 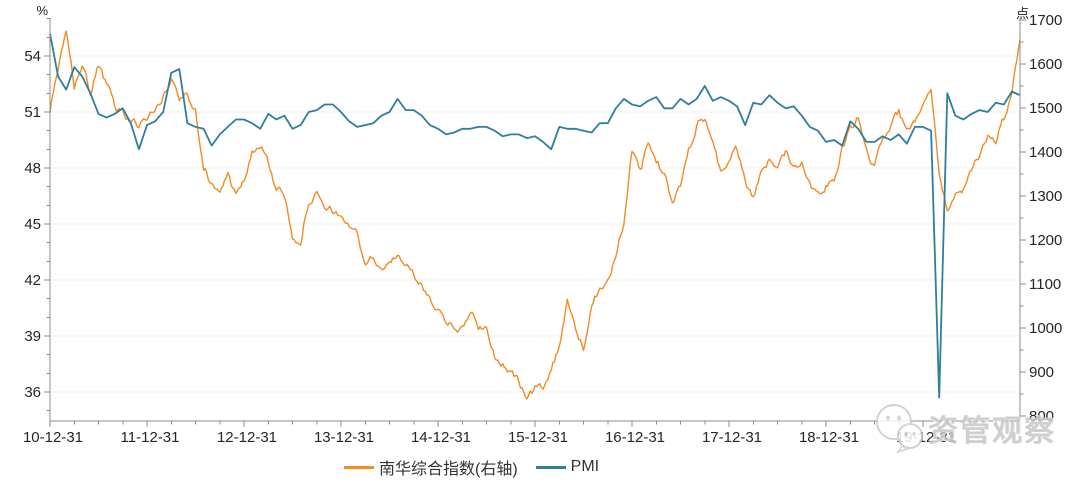 I want to click on x-axis-tick-label: 15-12-31, so click(x=538, y=437).